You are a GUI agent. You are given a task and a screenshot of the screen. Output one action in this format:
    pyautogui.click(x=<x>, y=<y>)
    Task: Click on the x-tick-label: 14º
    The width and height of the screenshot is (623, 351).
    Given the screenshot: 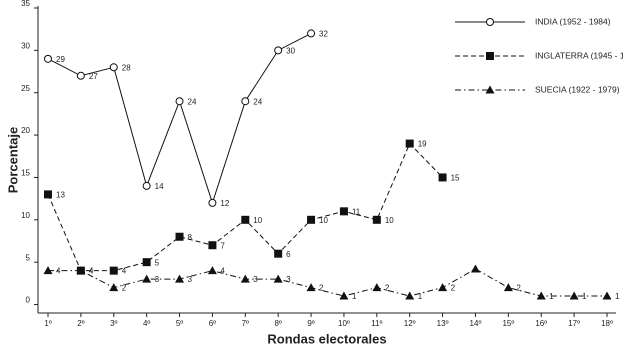 What is the action you would take?
    pyautogui.click(x=476, y=323)
    